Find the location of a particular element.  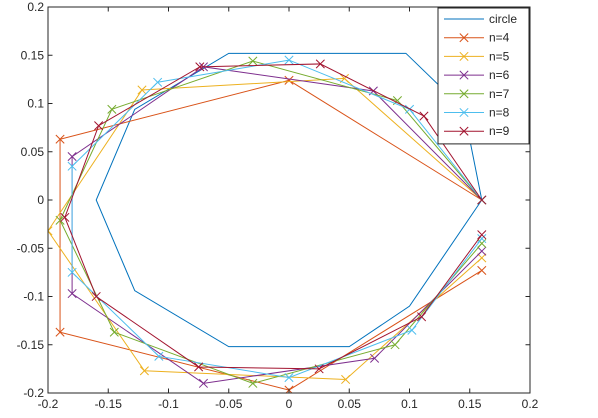

legend: circle n=4 n=5 n=6 n=7 n=8 n=9 is located at coordinates (483, 76).